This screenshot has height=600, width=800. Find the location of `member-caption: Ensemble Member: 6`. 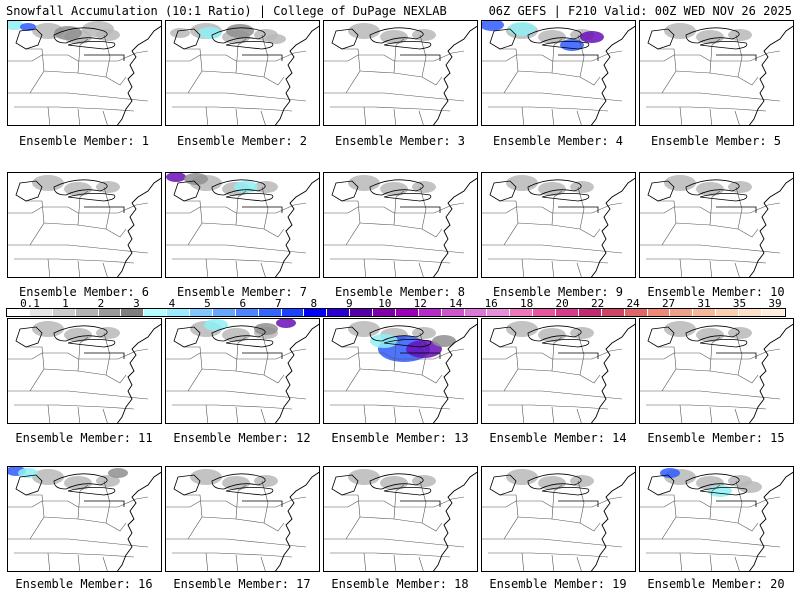

member-caption: Ensemble Member: 6 is located at coordinates (84, 292).